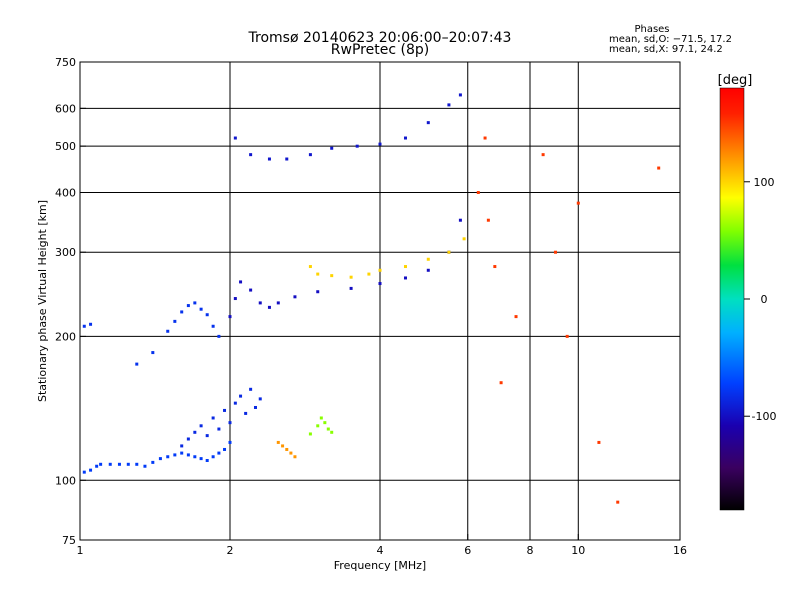 The width and height of the screenshot is (800, 600). I want to click on colorbar-ticks: 100 0 -100, so click(760, 299).